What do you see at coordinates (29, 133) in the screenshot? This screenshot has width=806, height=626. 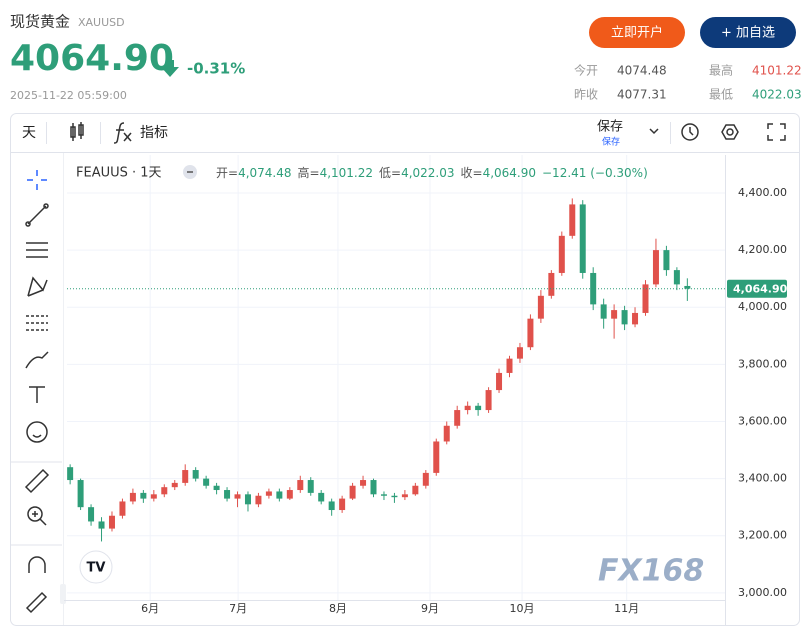 I see `interval: 天` at bounding box center [29, 133].